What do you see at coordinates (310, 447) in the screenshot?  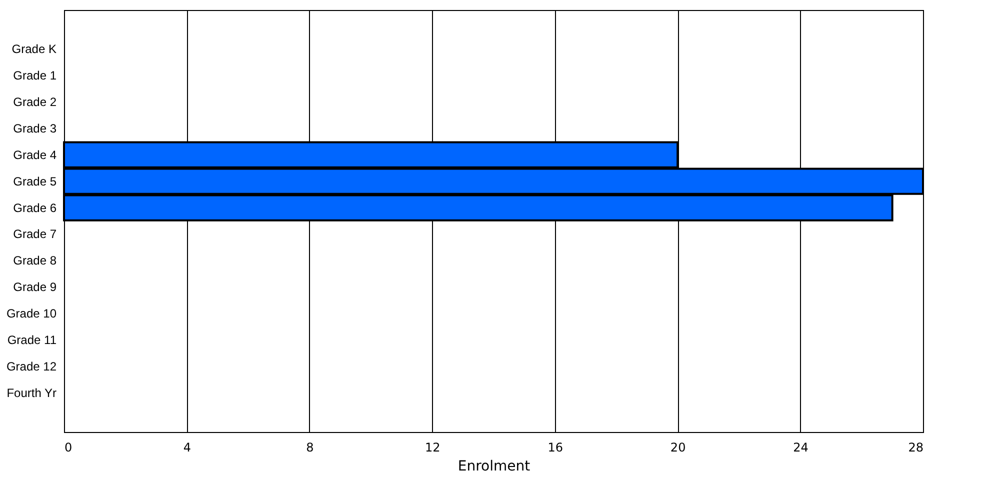 I see `x-tick-label: 8` at bounding box center [310, 447].